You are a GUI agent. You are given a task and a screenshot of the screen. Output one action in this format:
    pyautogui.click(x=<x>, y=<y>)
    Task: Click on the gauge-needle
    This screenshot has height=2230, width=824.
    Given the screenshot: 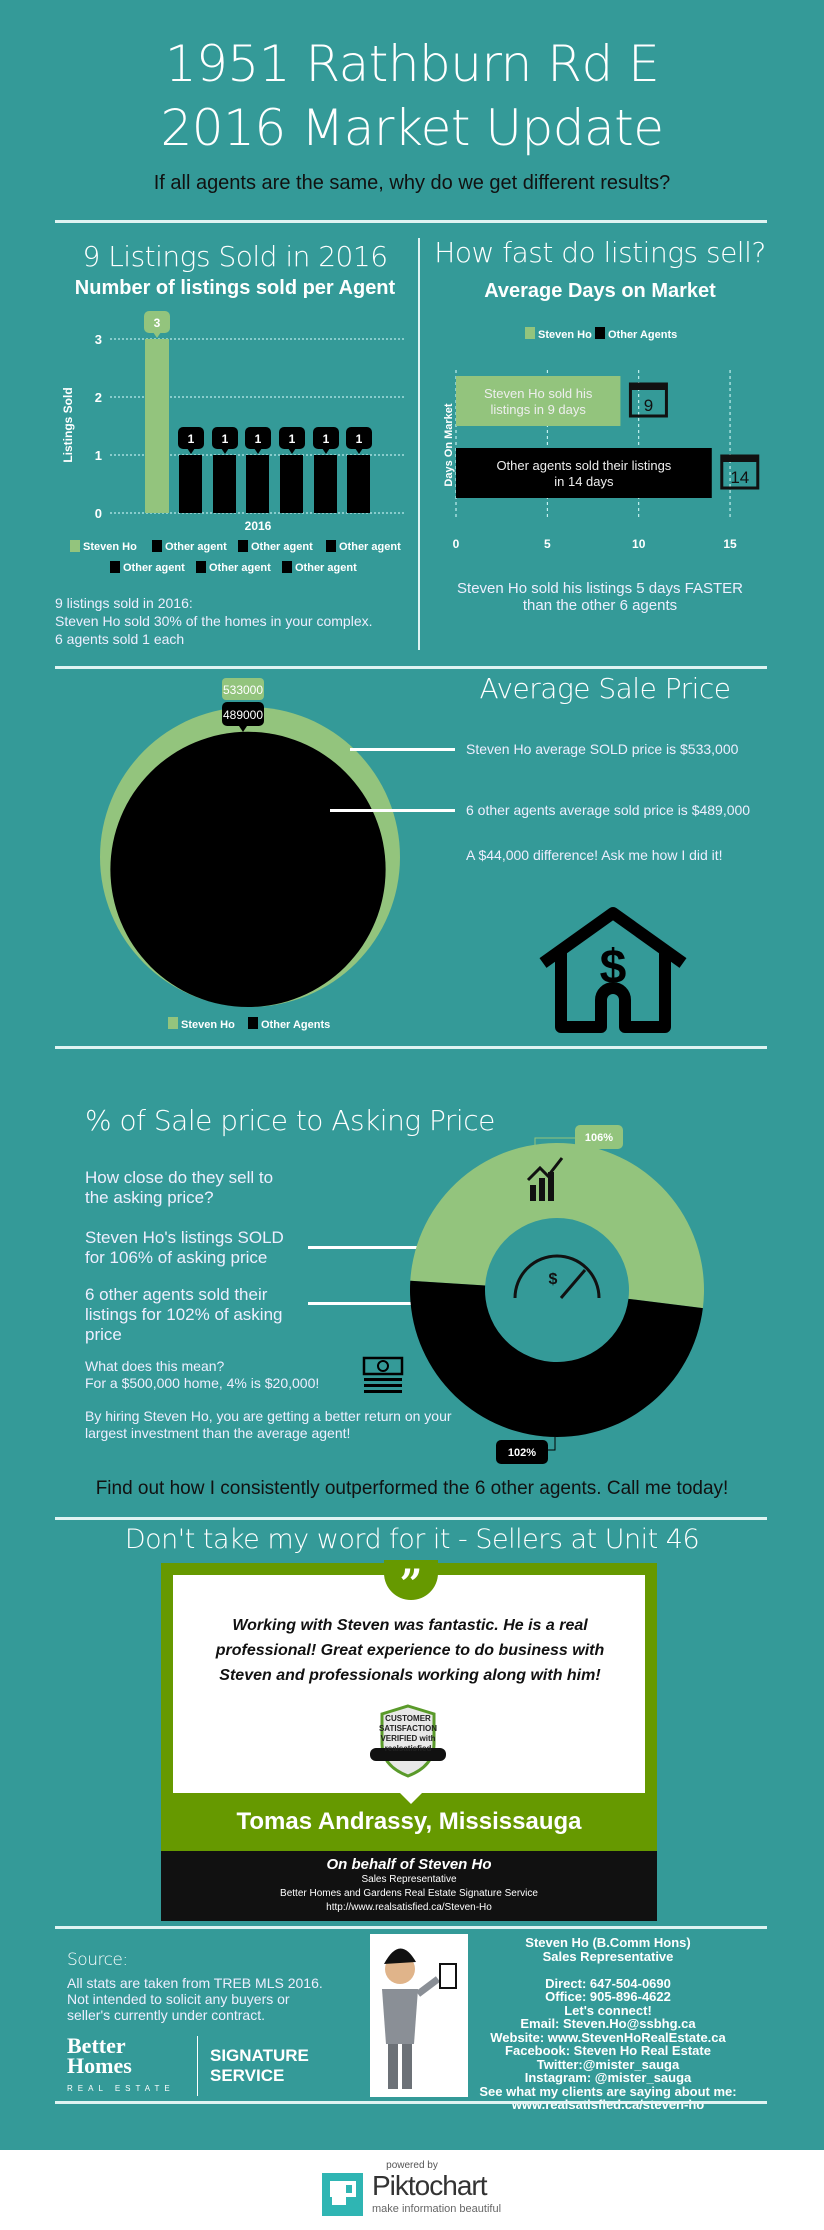 What is the action you would take?
    pyautogui.click(x=573, y=1284)
    